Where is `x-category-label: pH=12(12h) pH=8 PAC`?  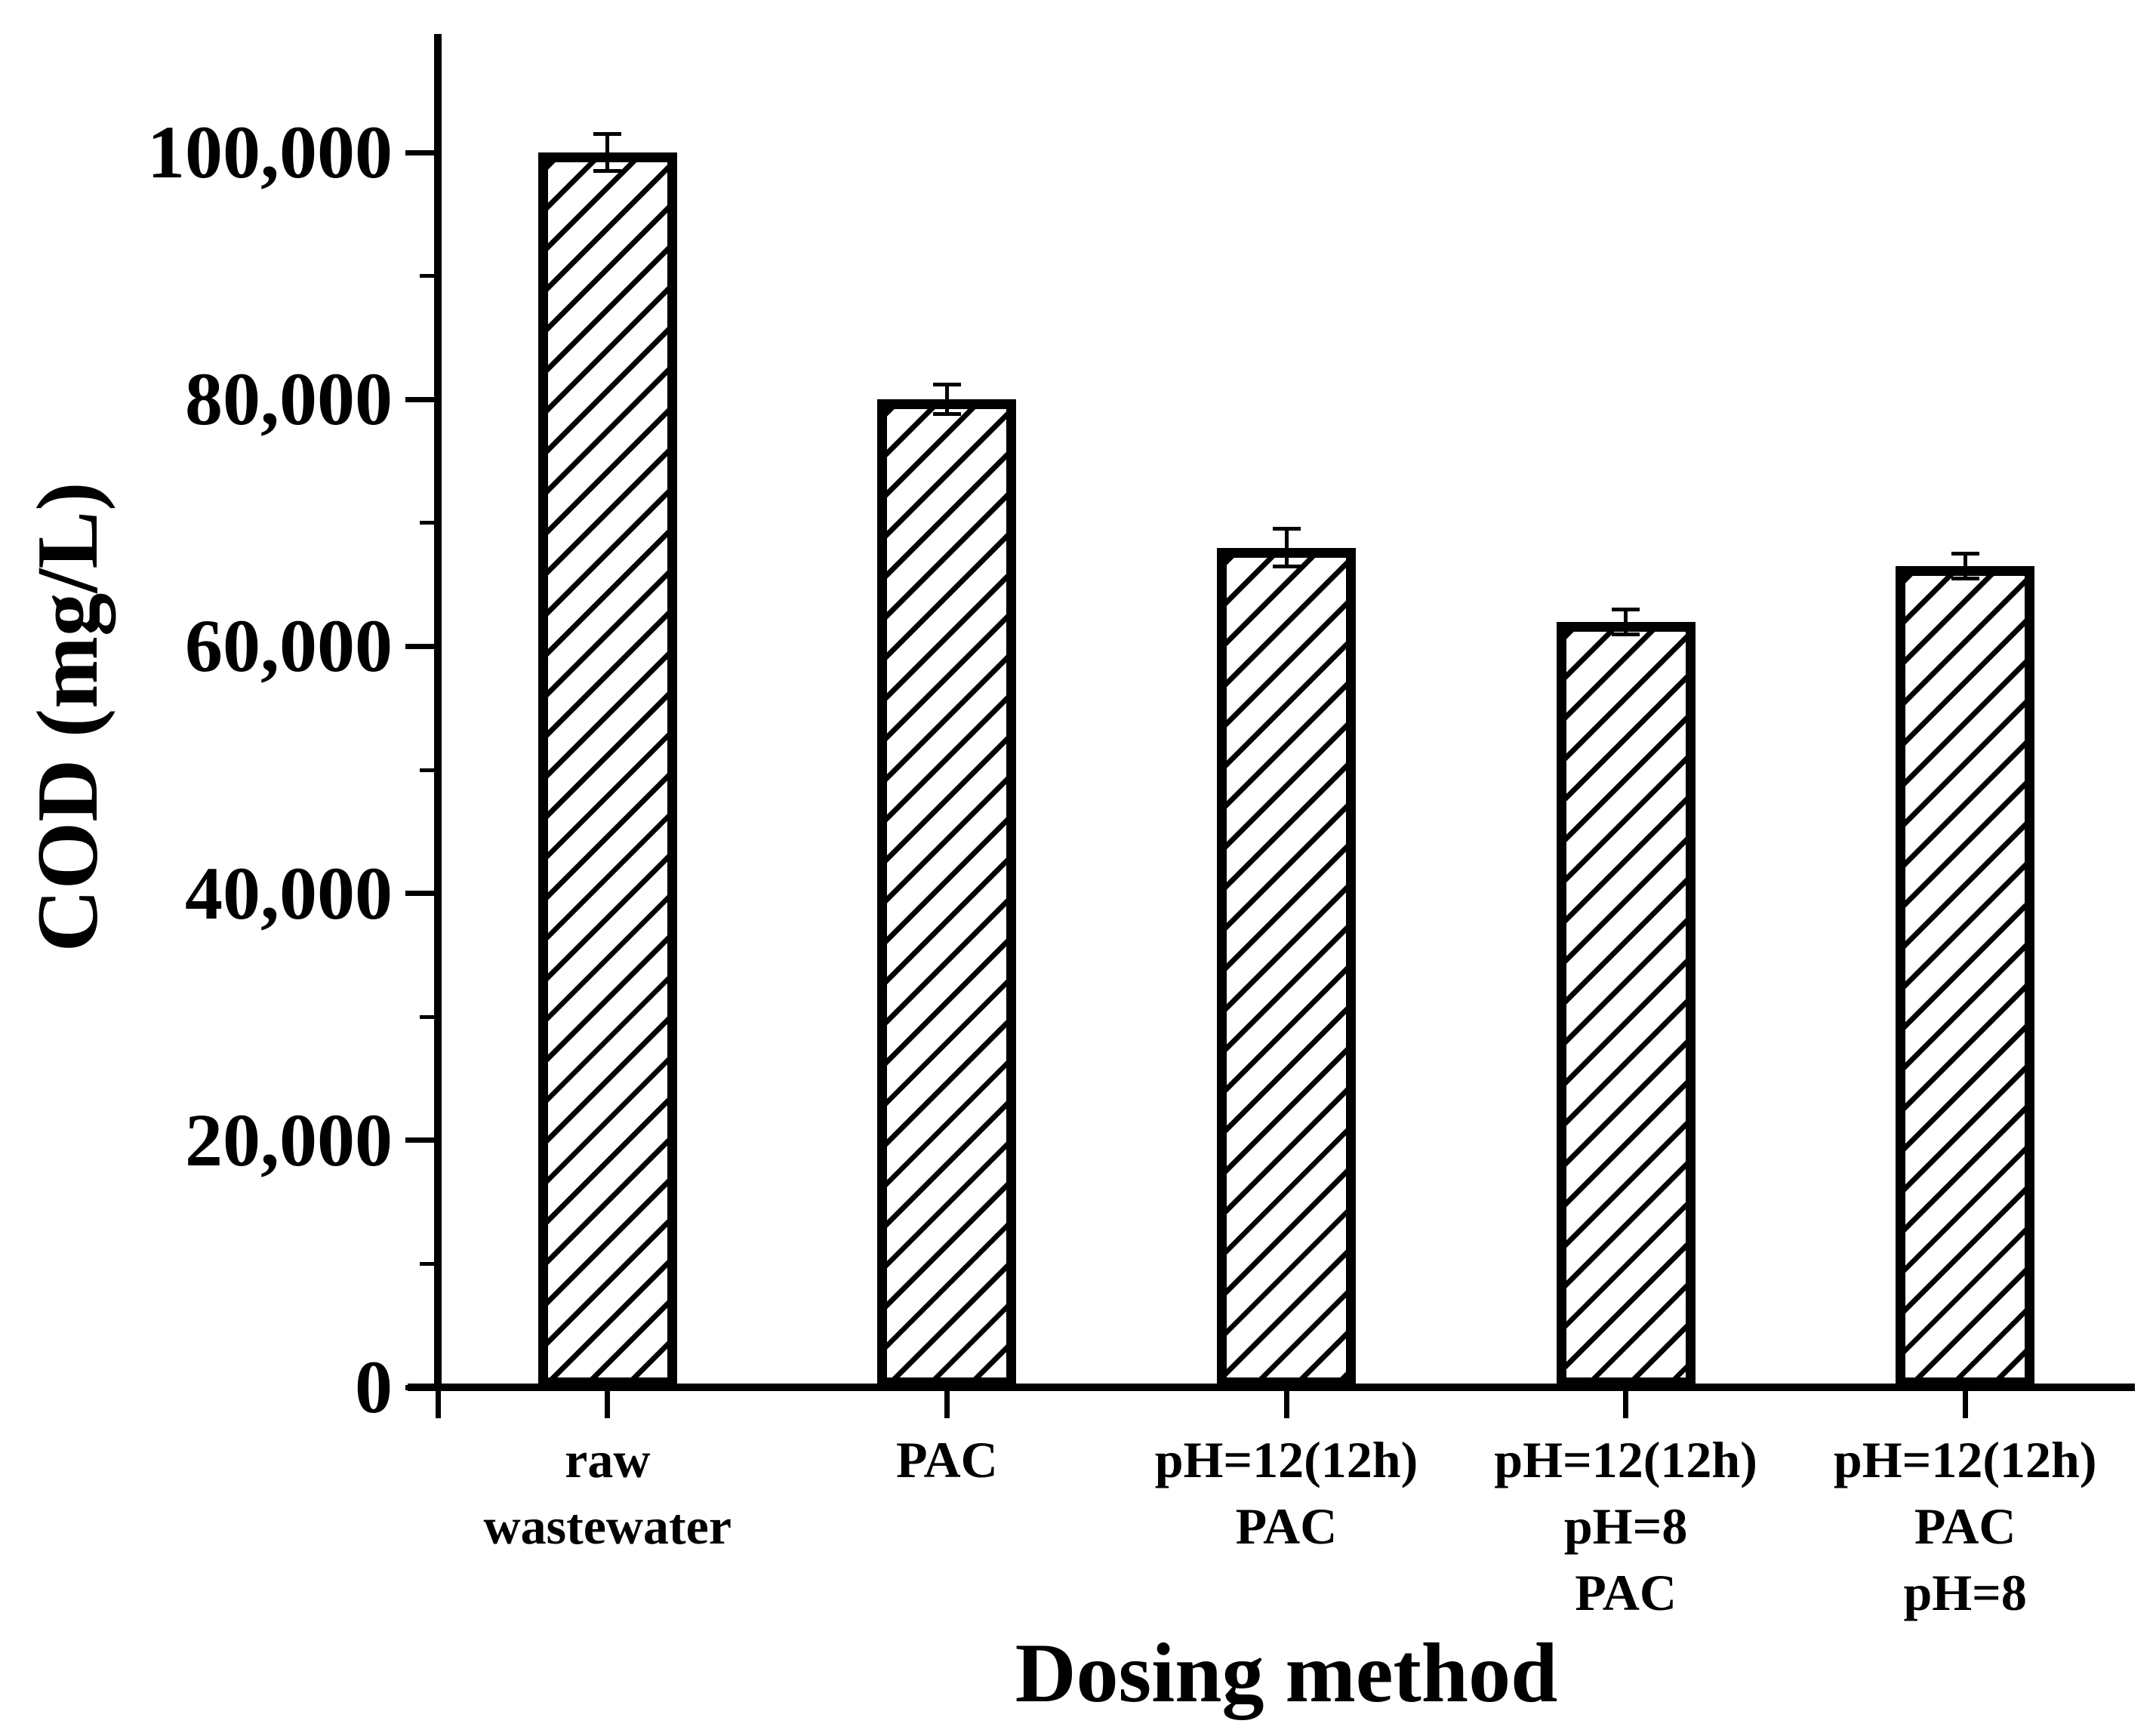 x-category-label: pH=12(12h) pH=8 PAC is located at coordinates (1626, 1526).